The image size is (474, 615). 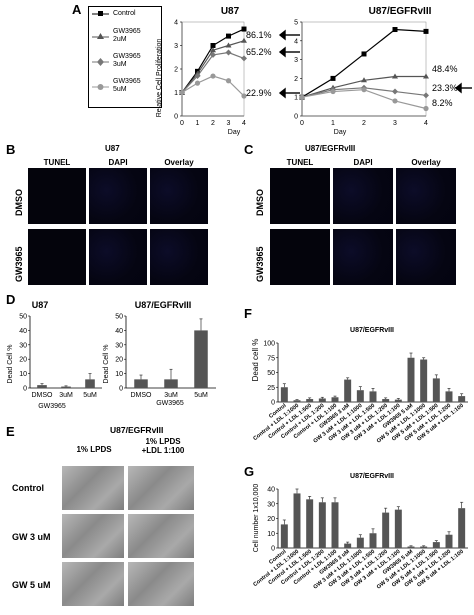 What do you see at coordinates (100, 62) in the screenshot?
I see `legend-marker-3um` at bounding box center [100, 62].